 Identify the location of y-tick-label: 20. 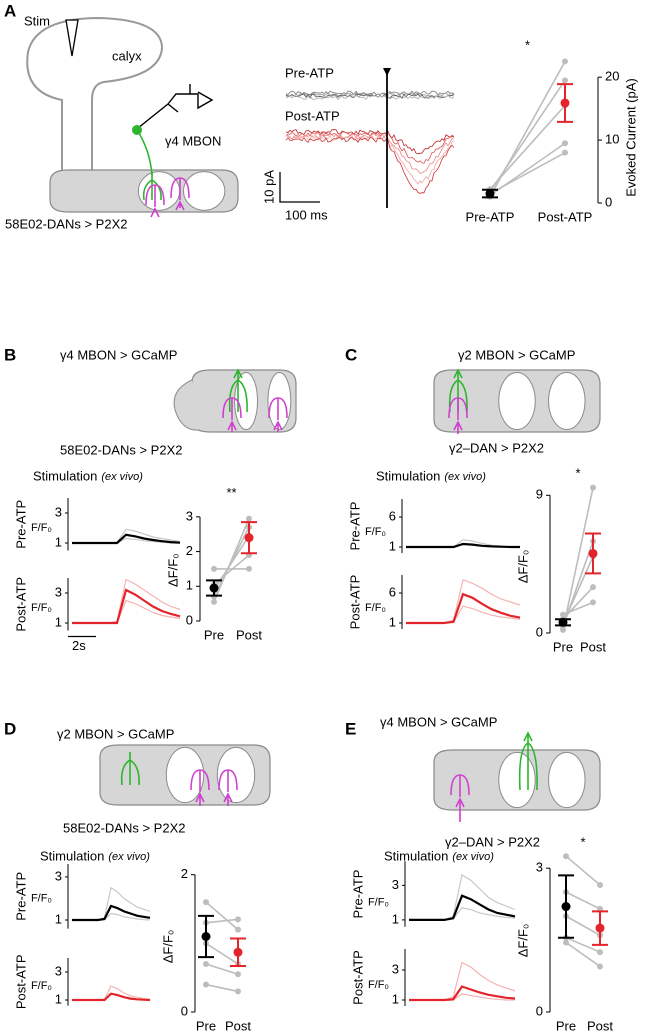
(612, 76).